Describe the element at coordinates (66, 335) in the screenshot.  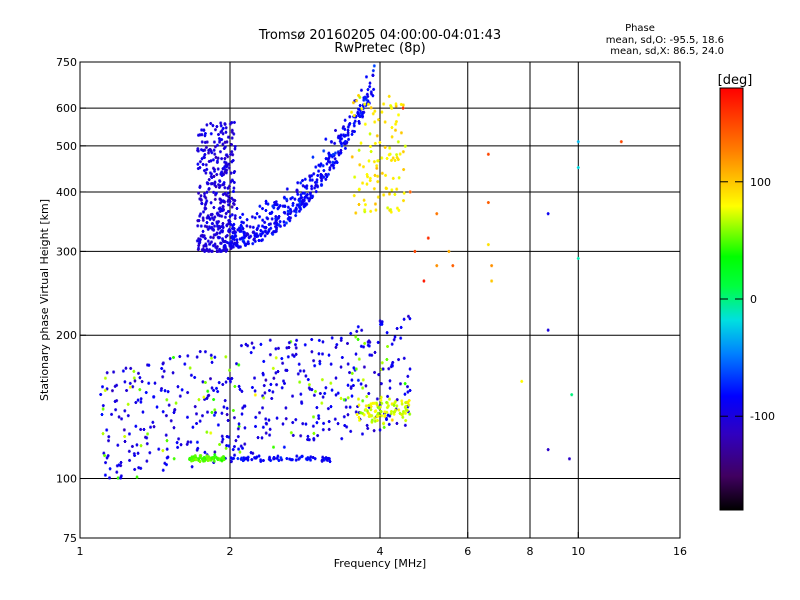
I see `y-tick-label: 200` at that location.